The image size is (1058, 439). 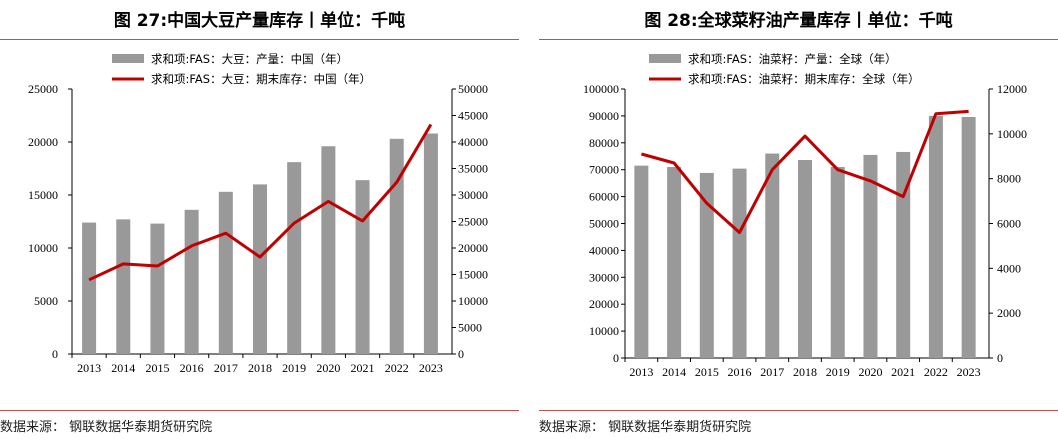 I want to click on left-axis-tick-label: 15000, so click(x=43, y=195).